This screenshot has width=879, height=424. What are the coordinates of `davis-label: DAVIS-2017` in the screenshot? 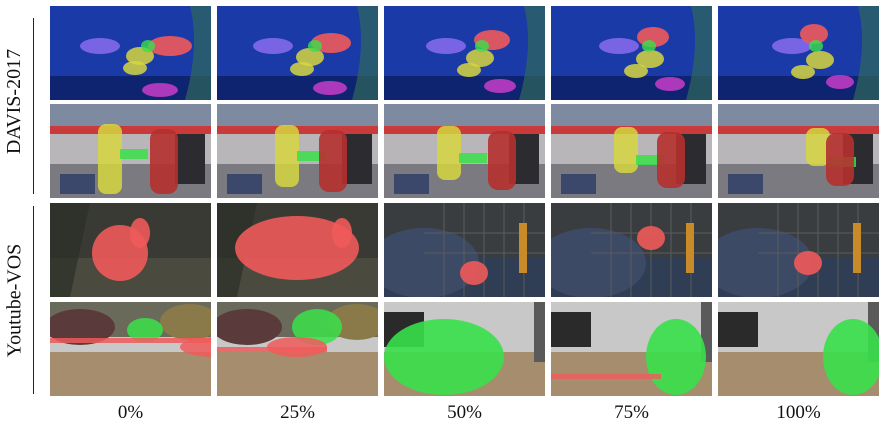 It's located at (15, 101).